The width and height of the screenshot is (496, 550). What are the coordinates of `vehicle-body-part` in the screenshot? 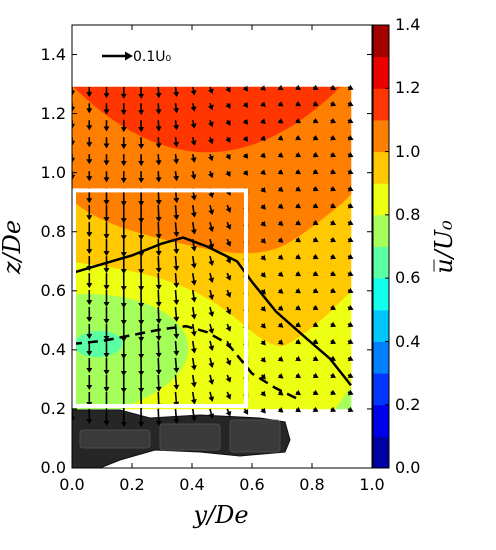 It's located at (115, 439).